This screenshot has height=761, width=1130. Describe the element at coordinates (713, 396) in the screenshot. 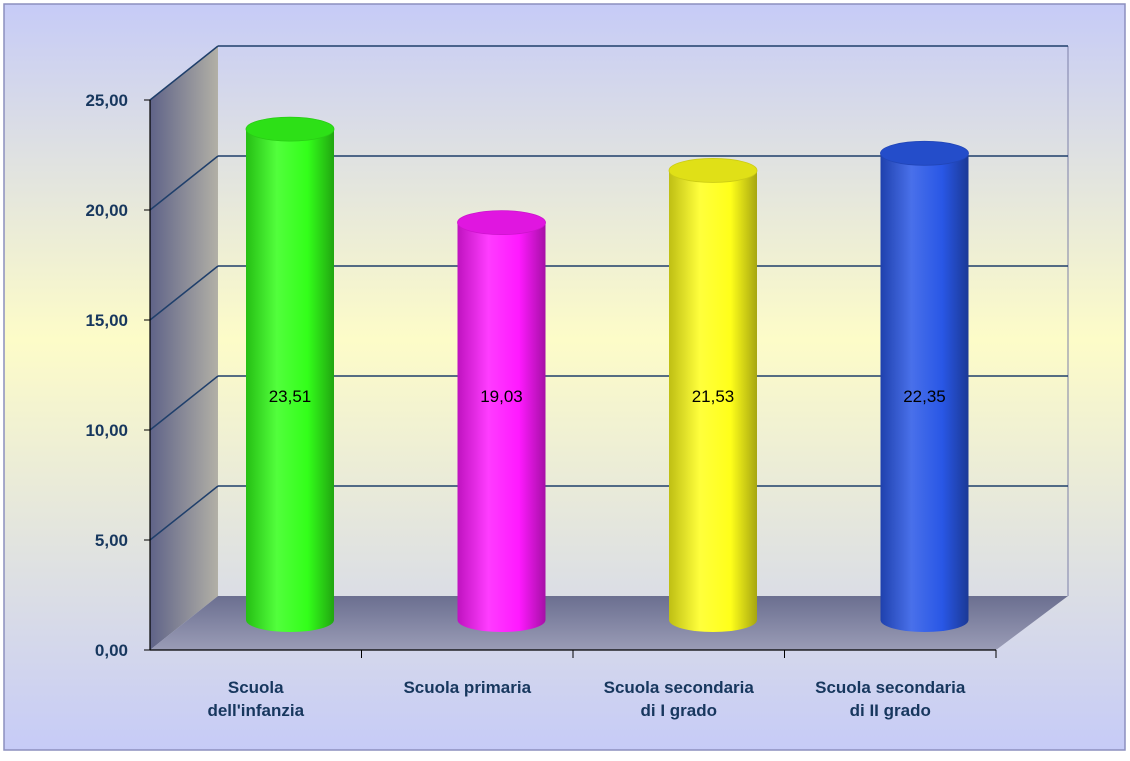

I see `data-label: 21,53` at that location.